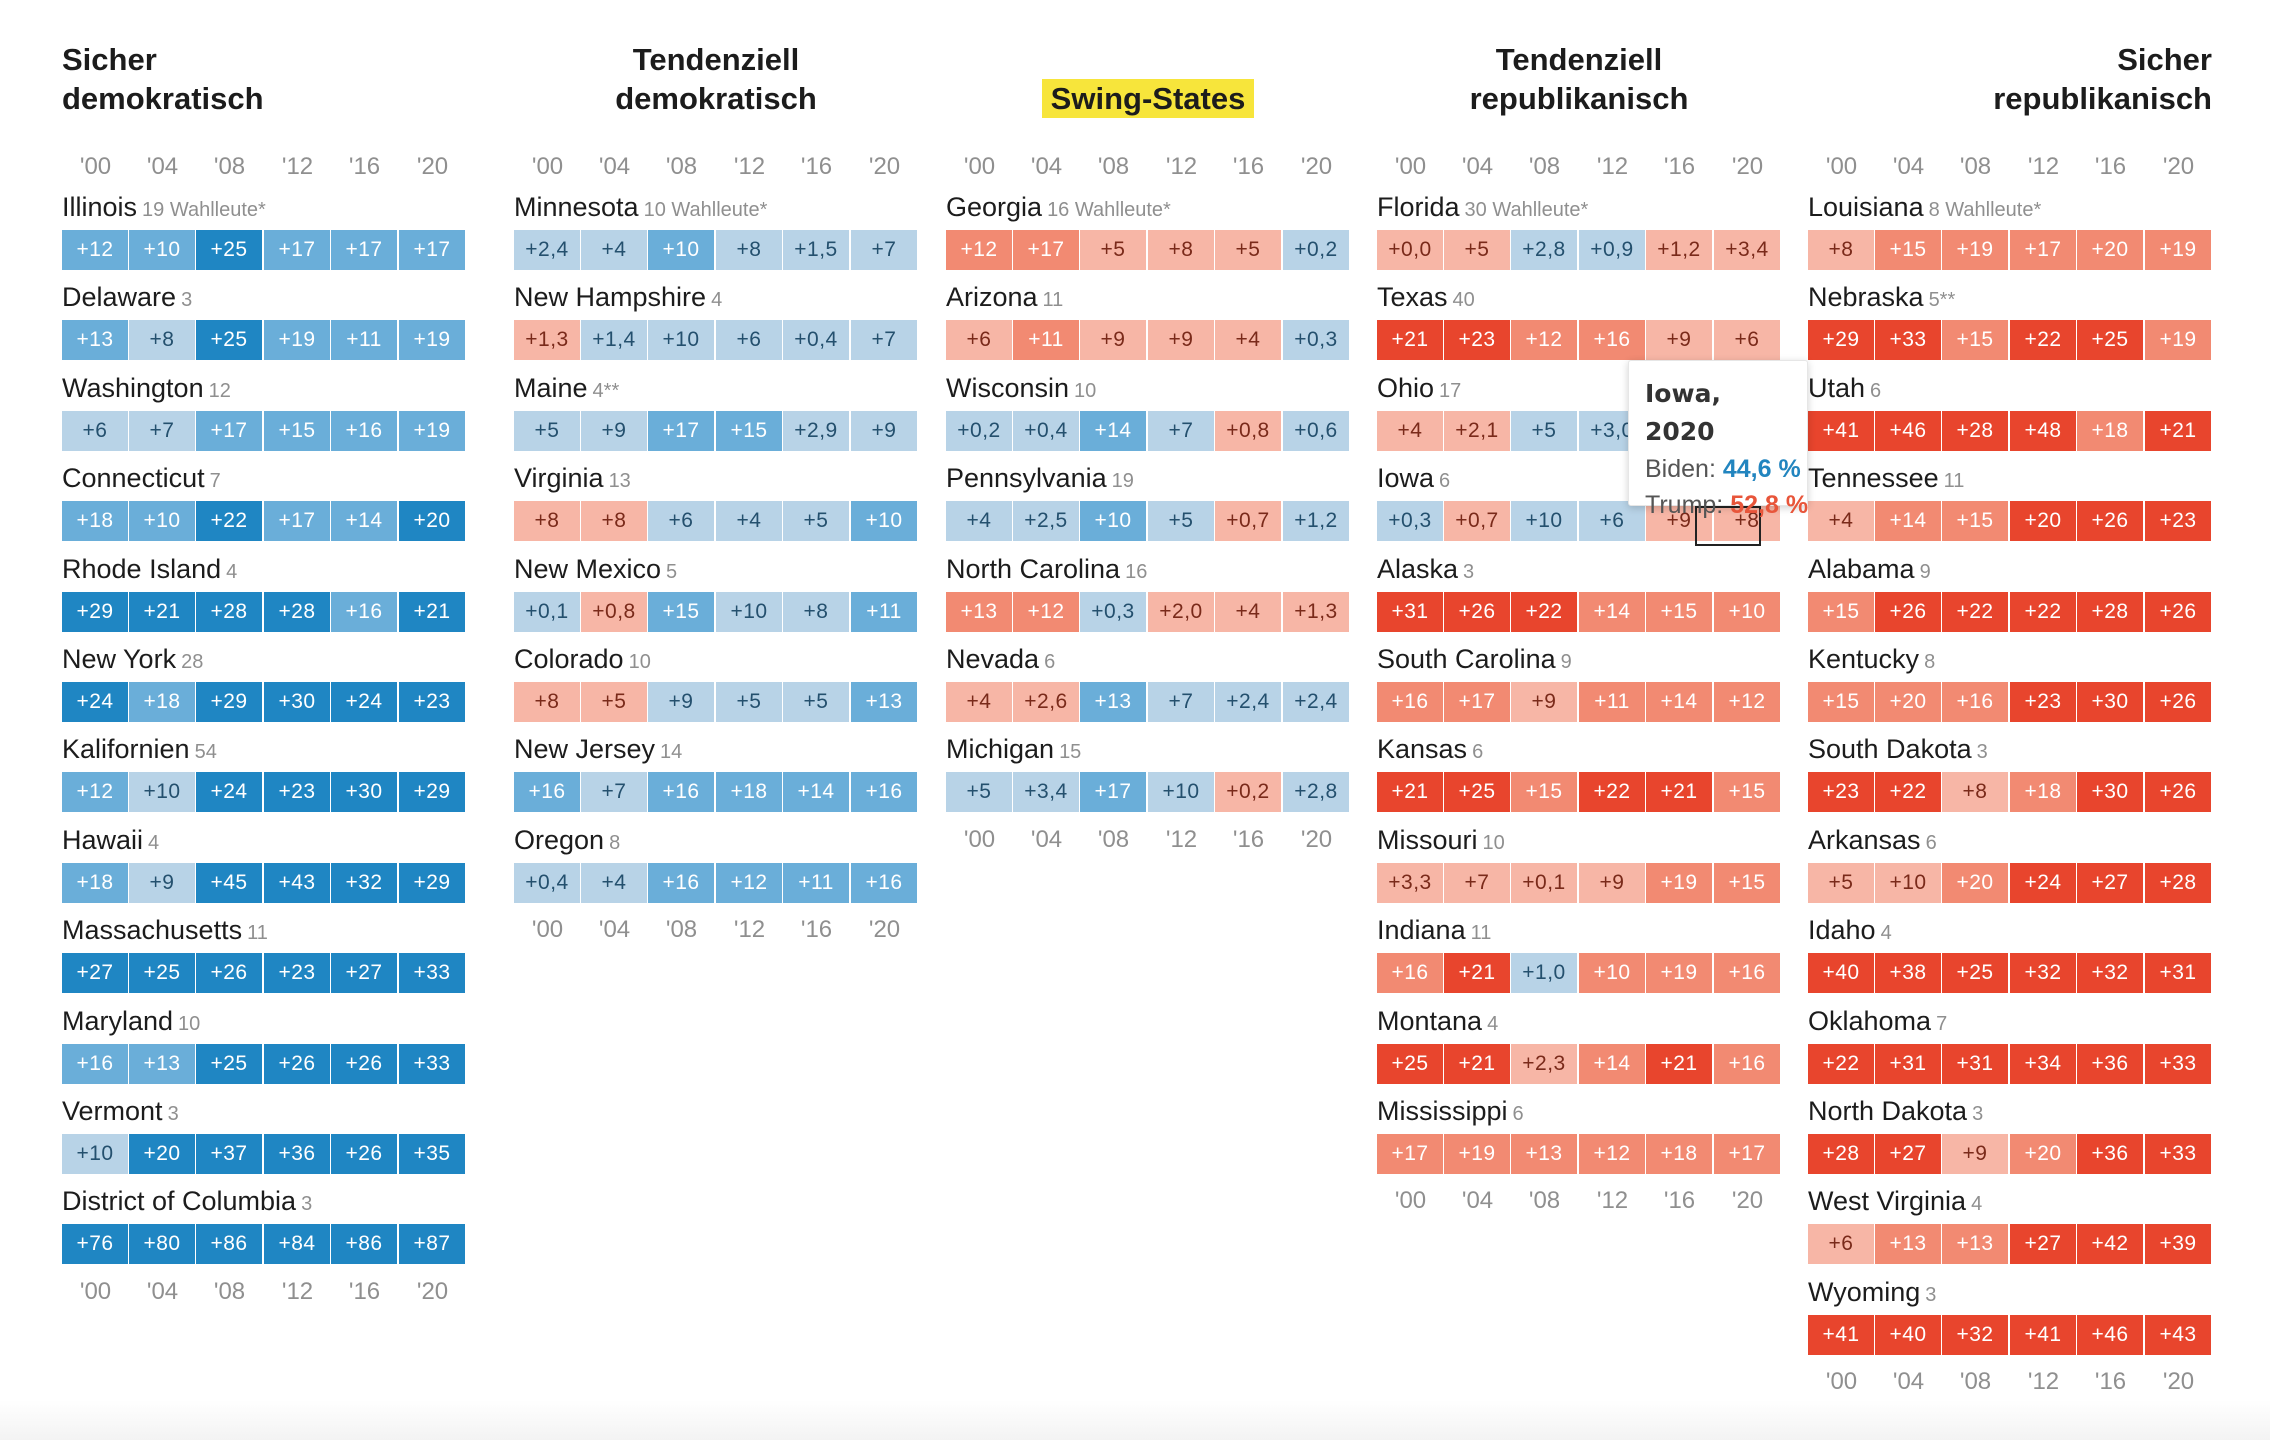 This screenshot has height=1440, width=2270. I want to click on margin-cell: +1,3, so click(547, 340).